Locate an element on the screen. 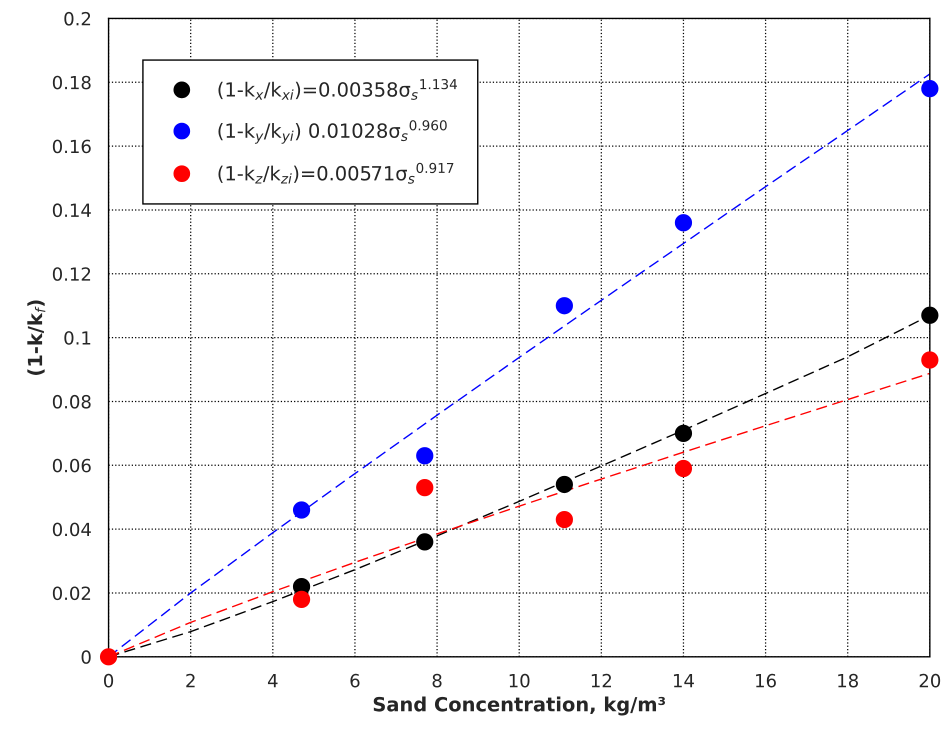 The height and width of the screenshot is (738, 944). x-tick-label: 10 is located at coordinates (520, 681).